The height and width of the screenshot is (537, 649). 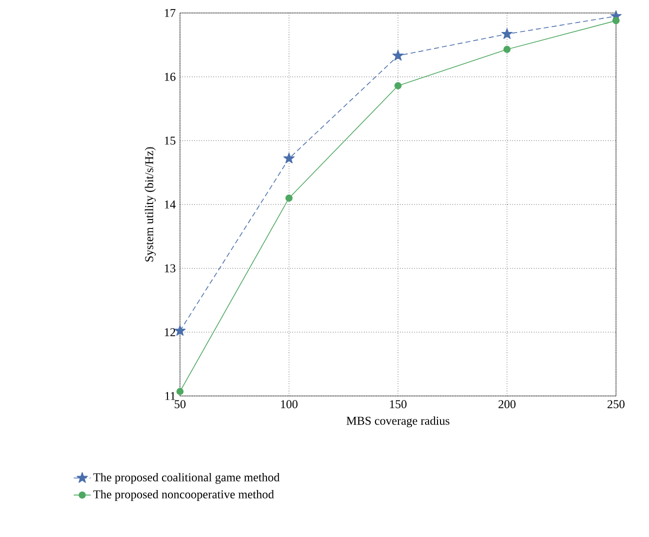 What do you see at coordinates (507, 404) in the screenshot?
I see `x-tick-label: 200` at bounding box center [507, 404].